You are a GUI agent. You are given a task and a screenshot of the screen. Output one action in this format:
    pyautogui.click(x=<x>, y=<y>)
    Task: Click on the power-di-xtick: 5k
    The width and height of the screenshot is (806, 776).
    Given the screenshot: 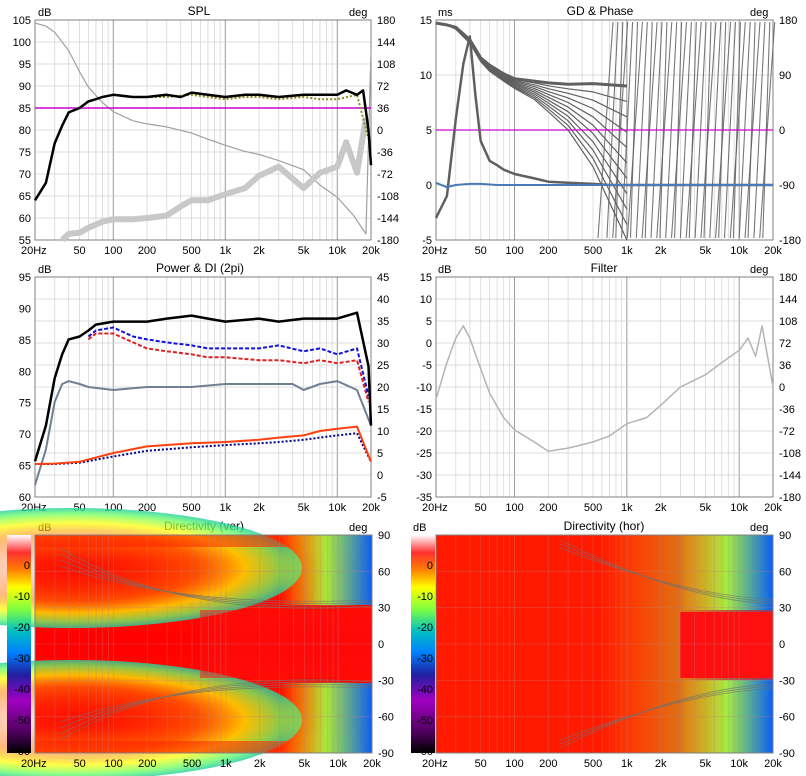 What is the action you would take?
    pyautogui.click(x=304, y=508)
    